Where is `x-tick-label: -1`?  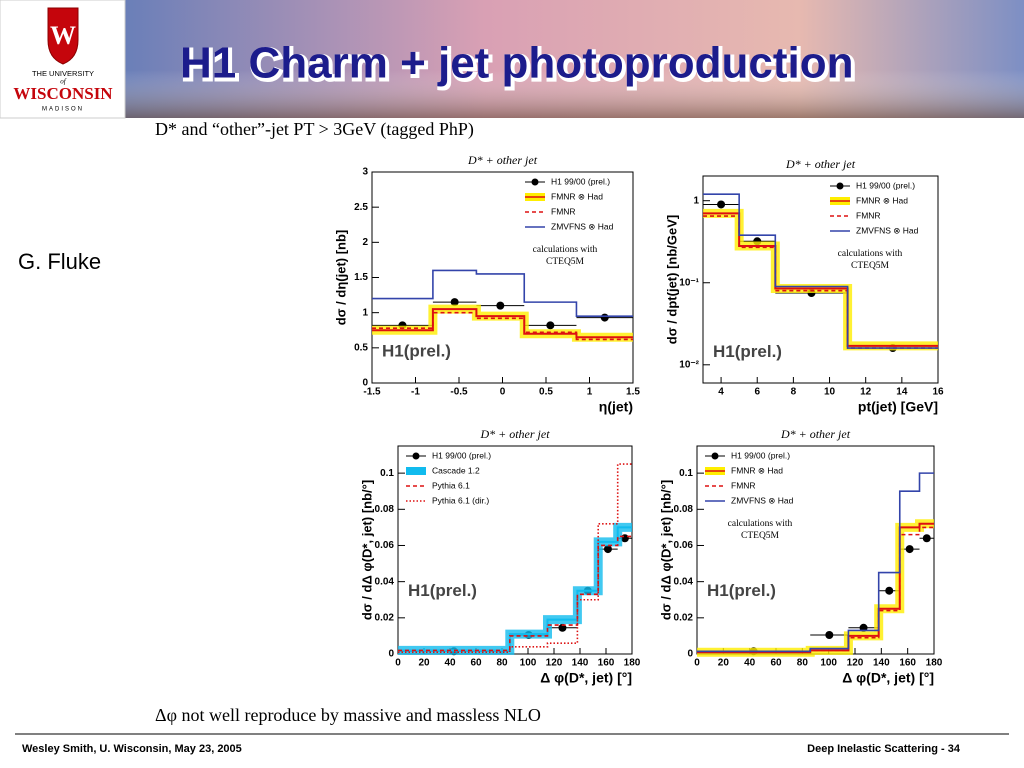 x-tick-label: -1 is located at coordinates (415, 392).